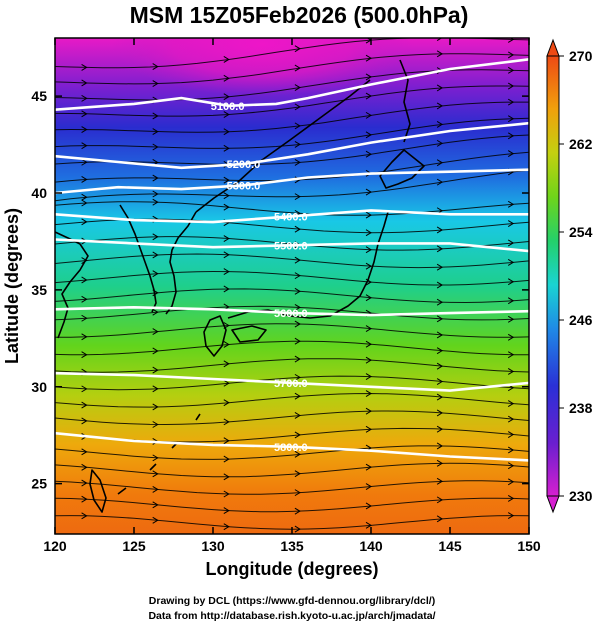 The image size is (599, 625). Describe the element at coordinates (244, 186) in the screenshot. I see `contour-label: 5300.0` at that location.